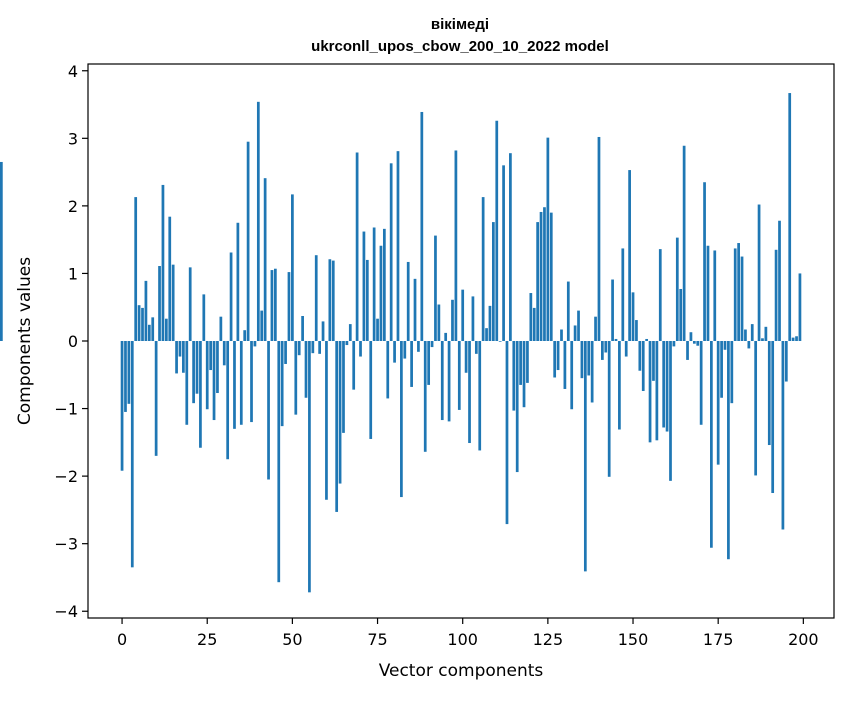 The height and width of the screenshot is (701, 847). I want to click on y-tick-label: −3, so click(66, 544).